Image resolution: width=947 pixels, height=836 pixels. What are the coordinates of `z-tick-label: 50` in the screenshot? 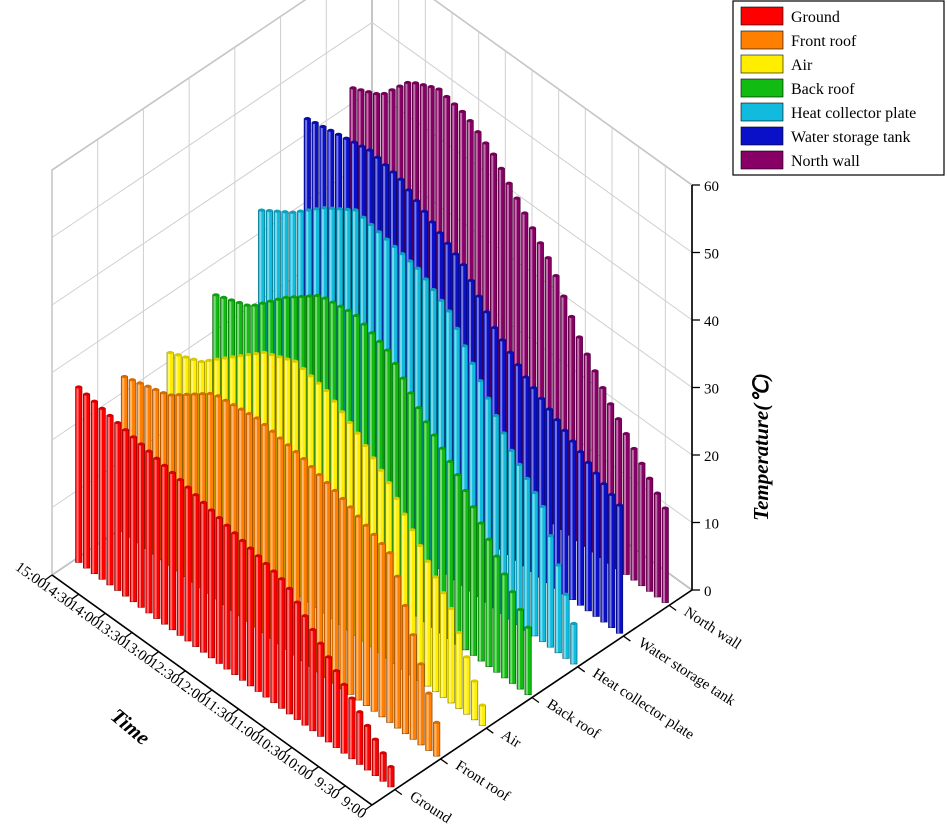 It's located at (711, 255).